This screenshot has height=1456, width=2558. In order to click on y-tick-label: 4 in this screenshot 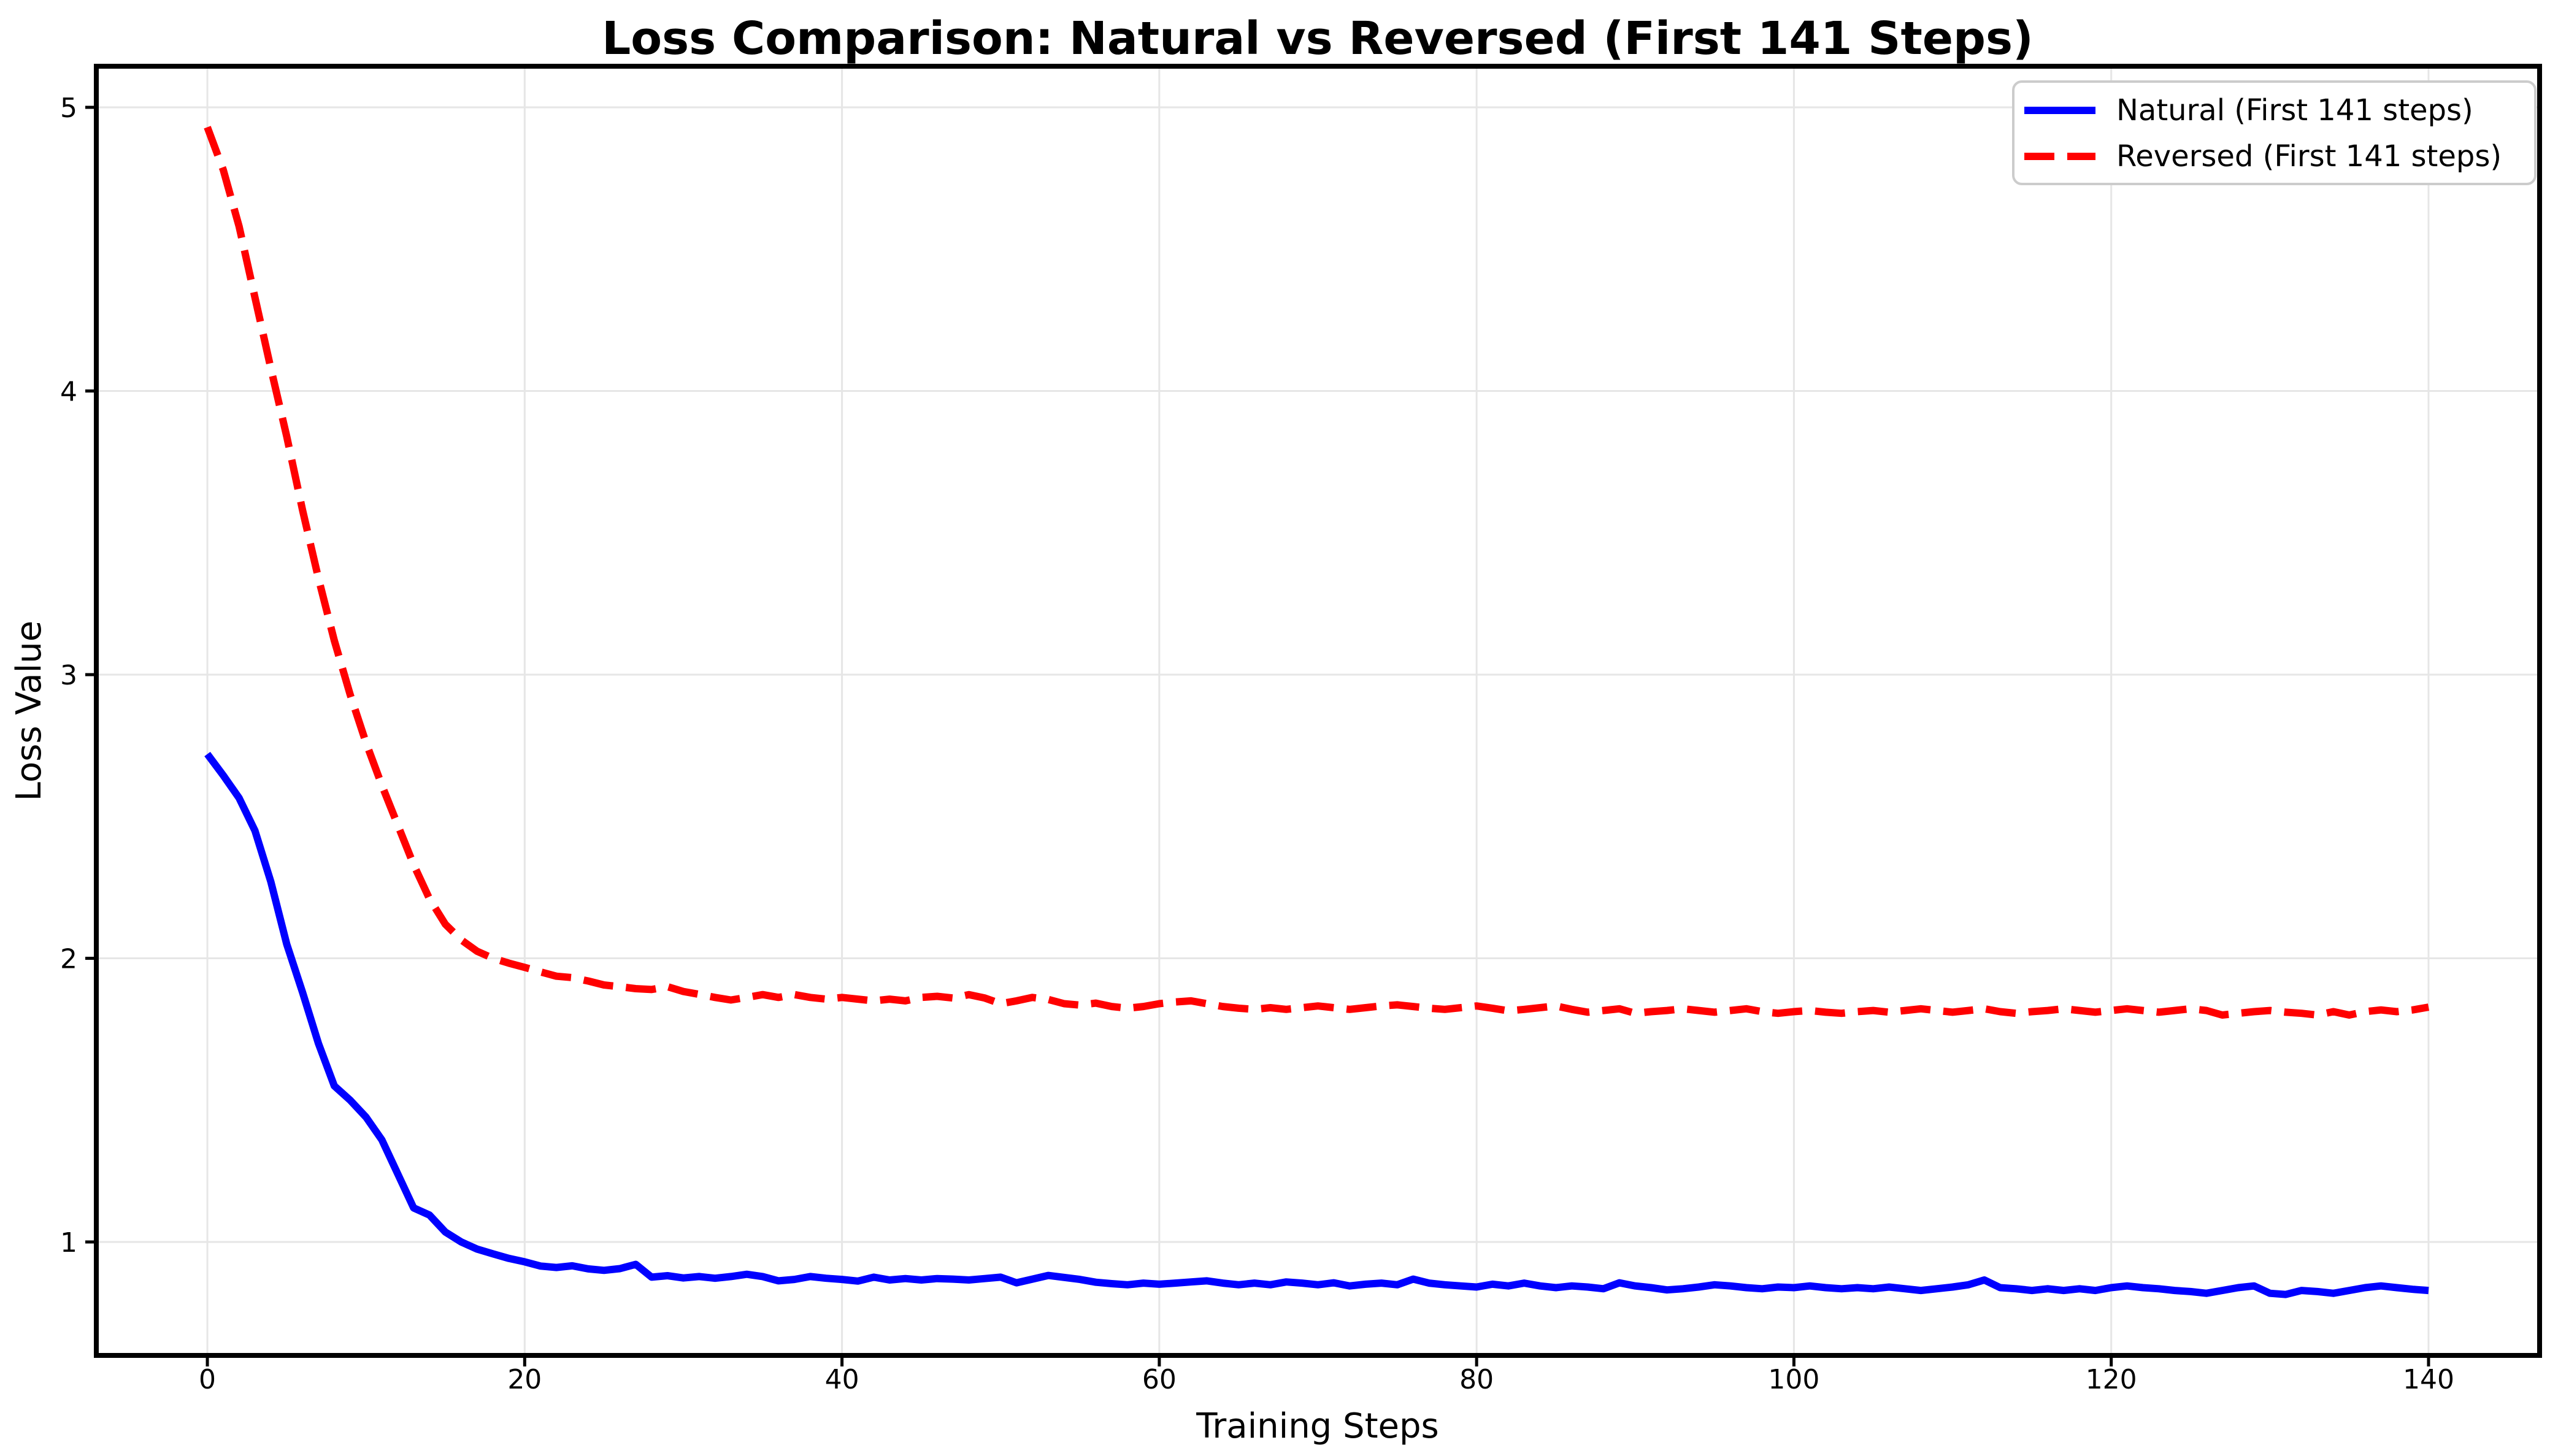, I will do `click(68, 392)`.